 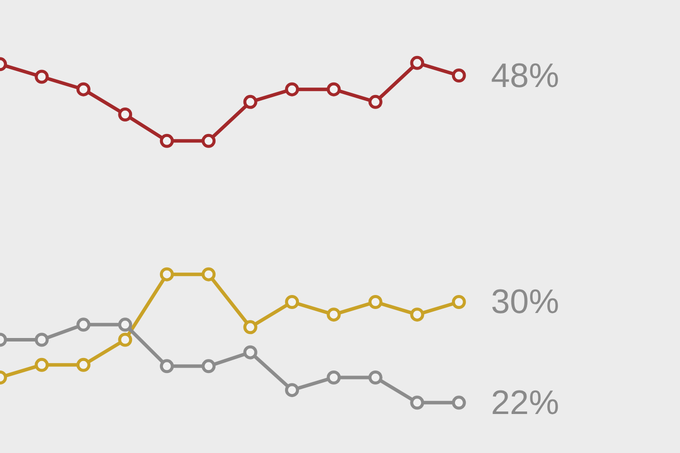 What do you see at coordinates (525, 76) in the screenshot?
I see `data-label: 48%` at bounding box center [525, 76].